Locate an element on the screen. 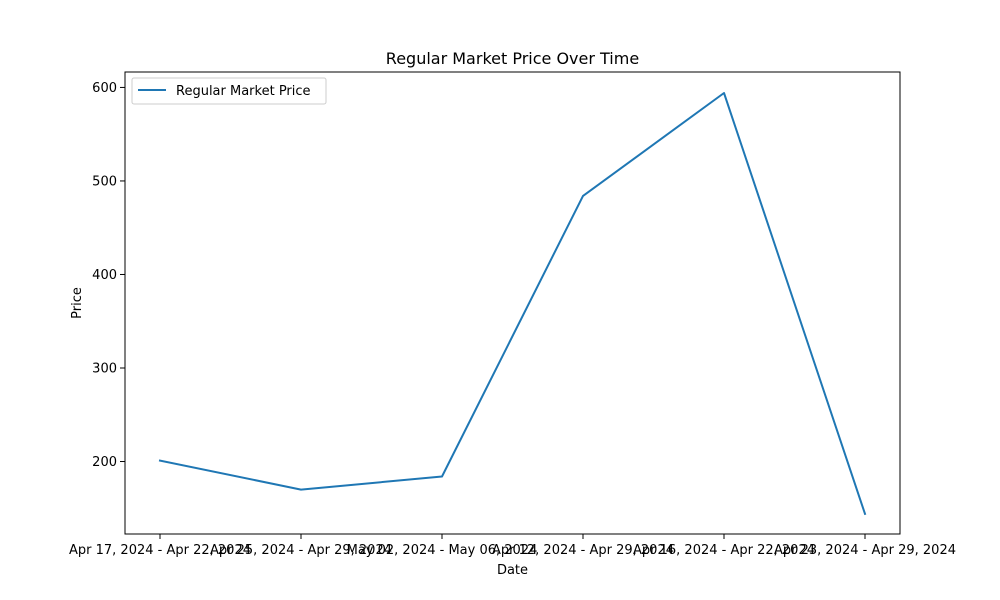 Image resolution: width=1000 pixels, height=600 pixels. y-tick-label: 600 is located at coordinates (104, 88).